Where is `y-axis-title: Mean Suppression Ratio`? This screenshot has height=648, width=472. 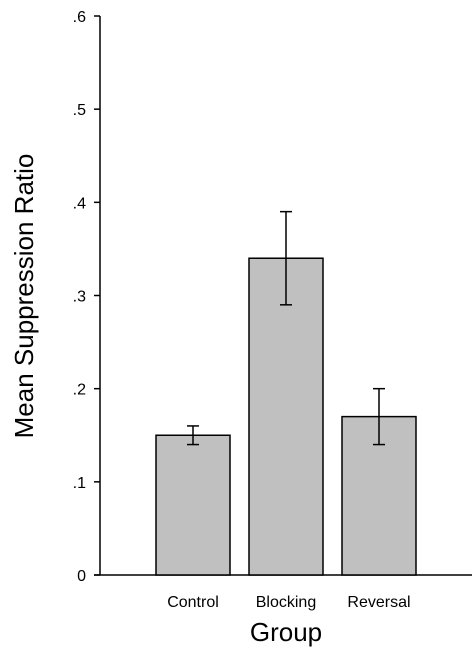 y-axis-title: Mean Suppression Ratio is located at coordinates (24, 296).